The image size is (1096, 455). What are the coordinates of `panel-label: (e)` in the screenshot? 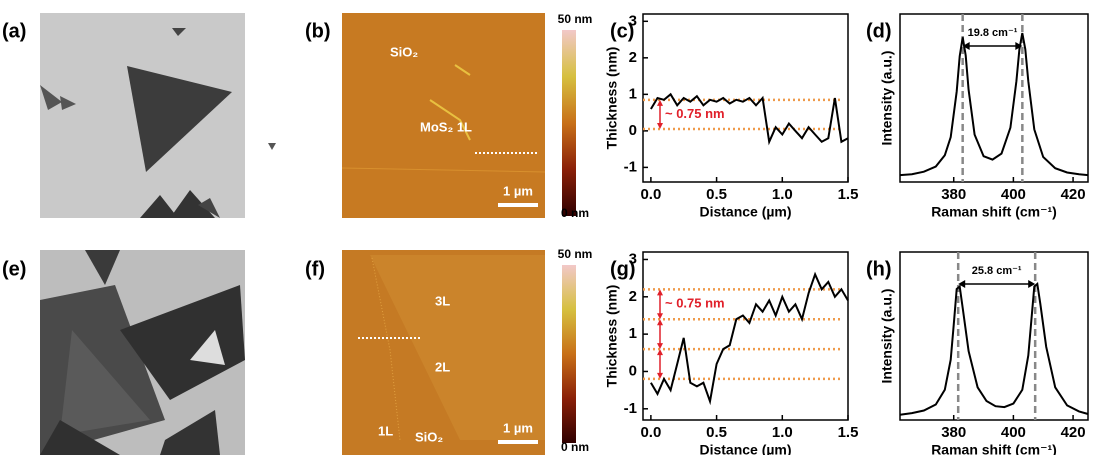 It's located at (14, 269).